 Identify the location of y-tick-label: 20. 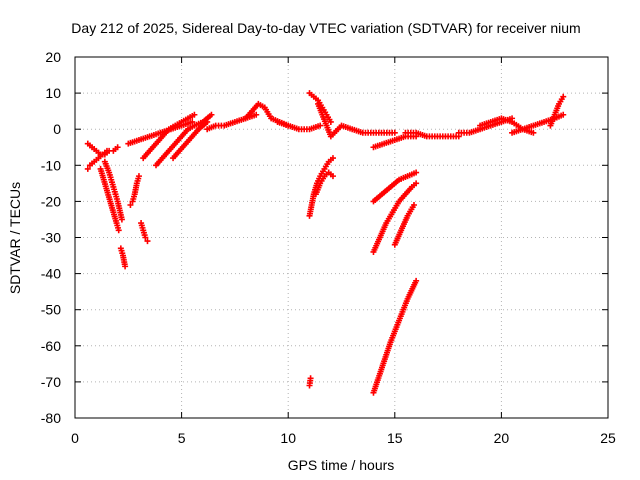
(53, 57).